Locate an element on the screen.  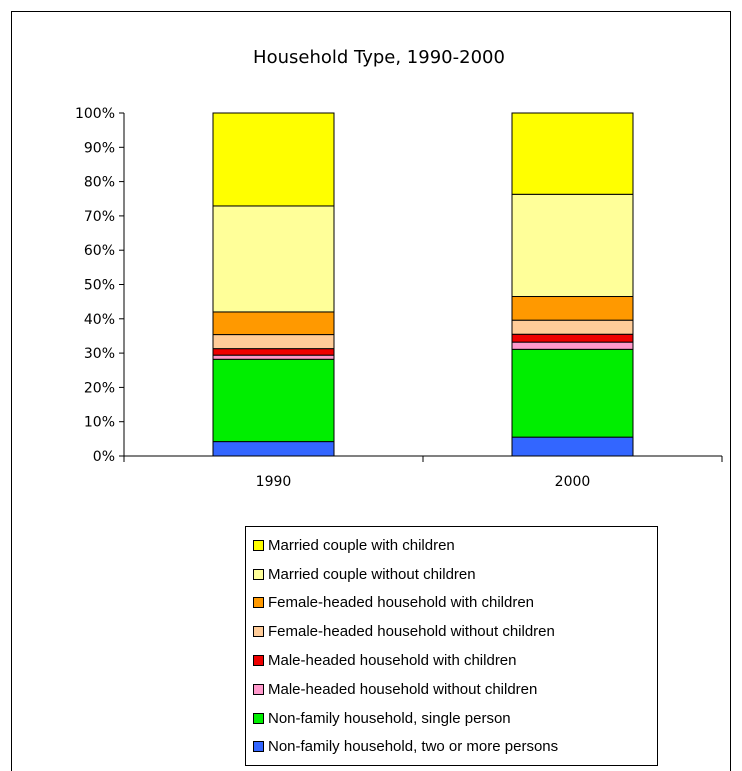
x-tick-label: 2000 is located at coordinates (573, 482).